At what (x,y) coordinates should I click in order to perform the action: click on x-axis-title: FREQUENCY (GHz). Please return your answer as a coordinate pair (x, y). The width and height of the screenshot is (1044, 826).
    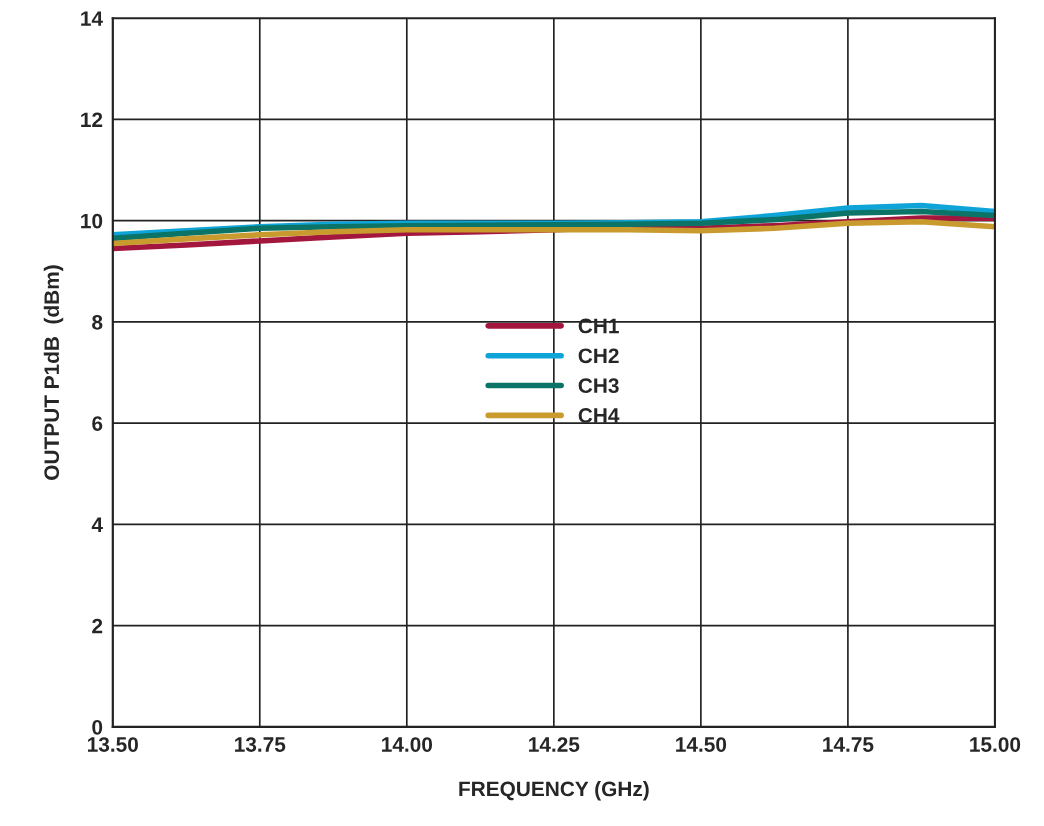
    Looking at the image, I should click on (554, 791).